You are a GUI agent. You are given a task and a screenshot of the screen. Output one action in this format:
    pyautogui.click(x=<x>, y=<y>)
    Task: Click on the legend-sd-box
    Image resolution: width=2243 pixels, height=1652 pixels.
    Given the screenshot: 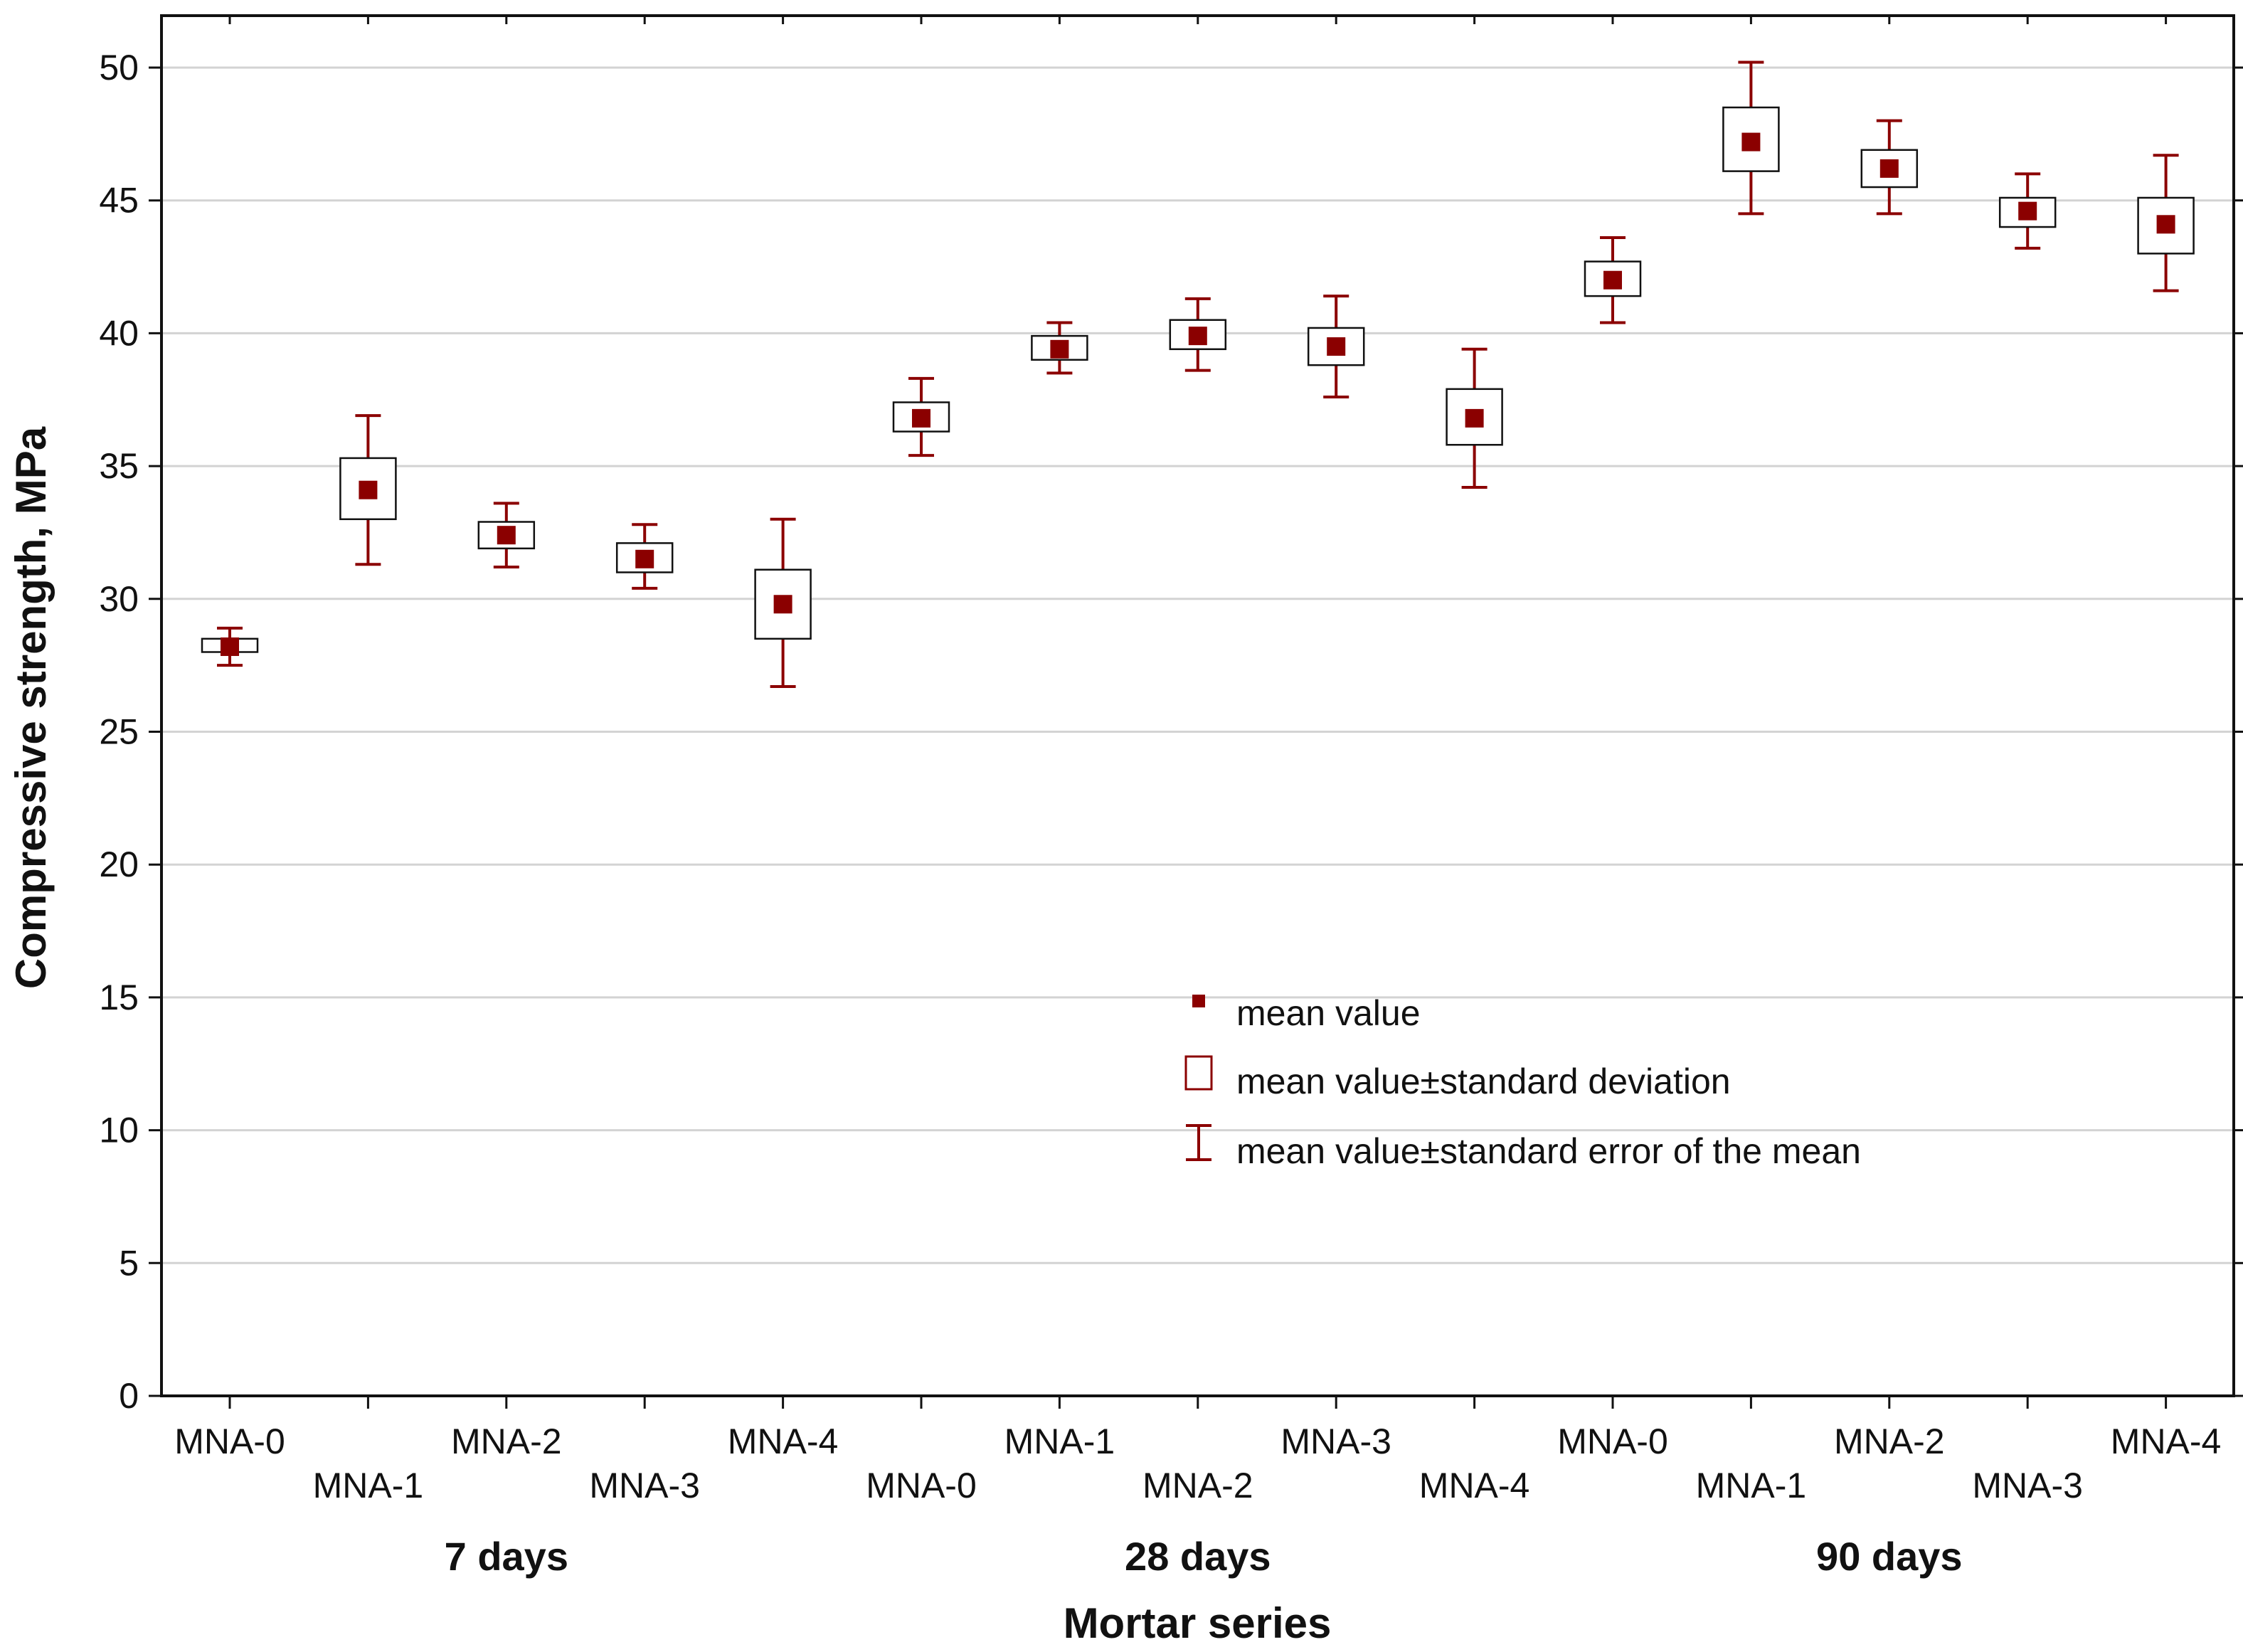 What is the action you would take?
    pyautogui.click(x=1198, y=1073)
    